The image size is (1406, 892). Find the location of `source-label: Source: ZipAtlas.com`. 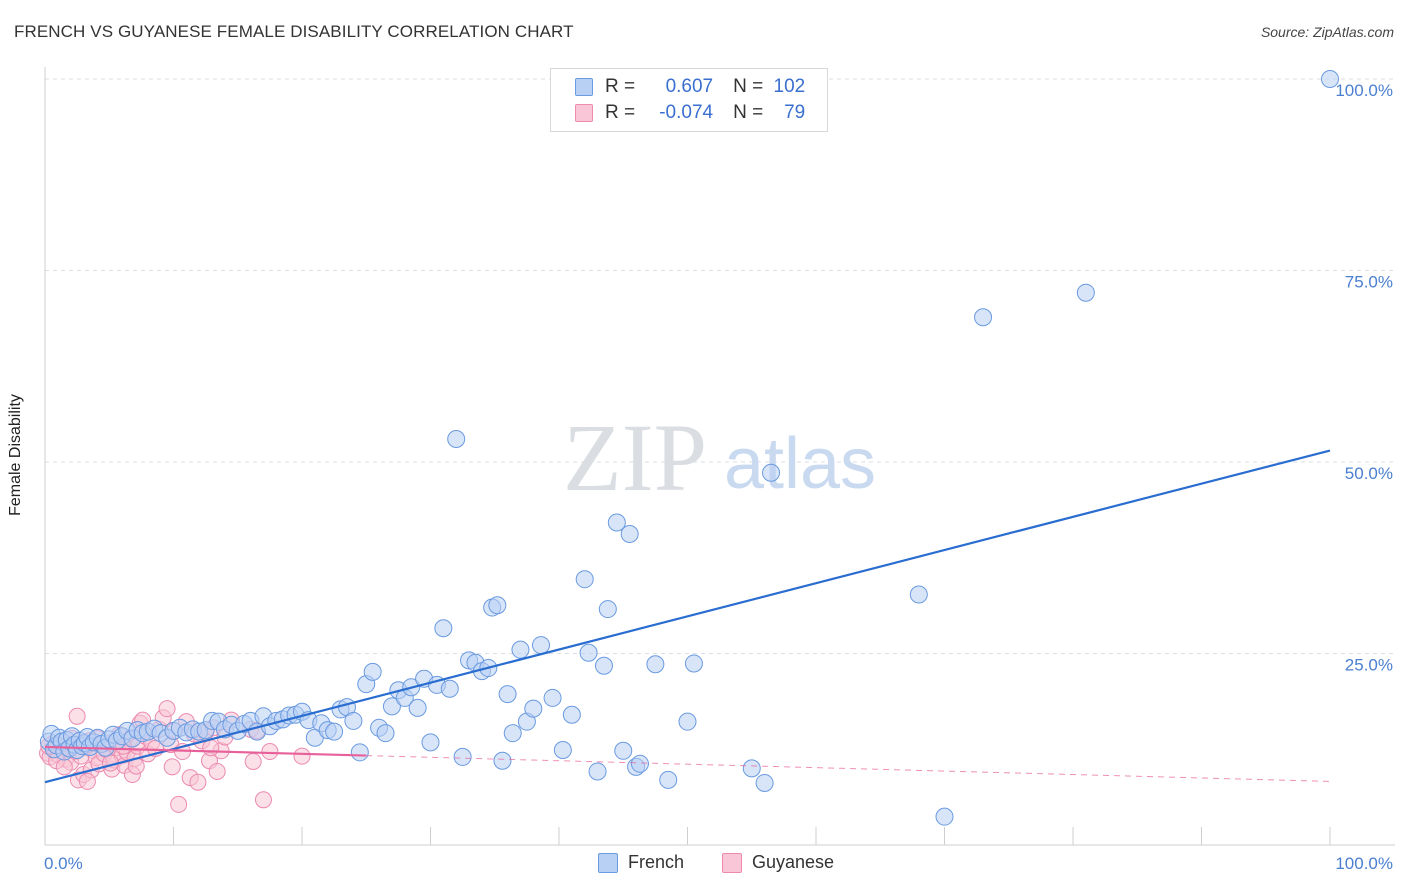

source-label: Source: ZipAtlas.com is located at coordinates (1327, 32).